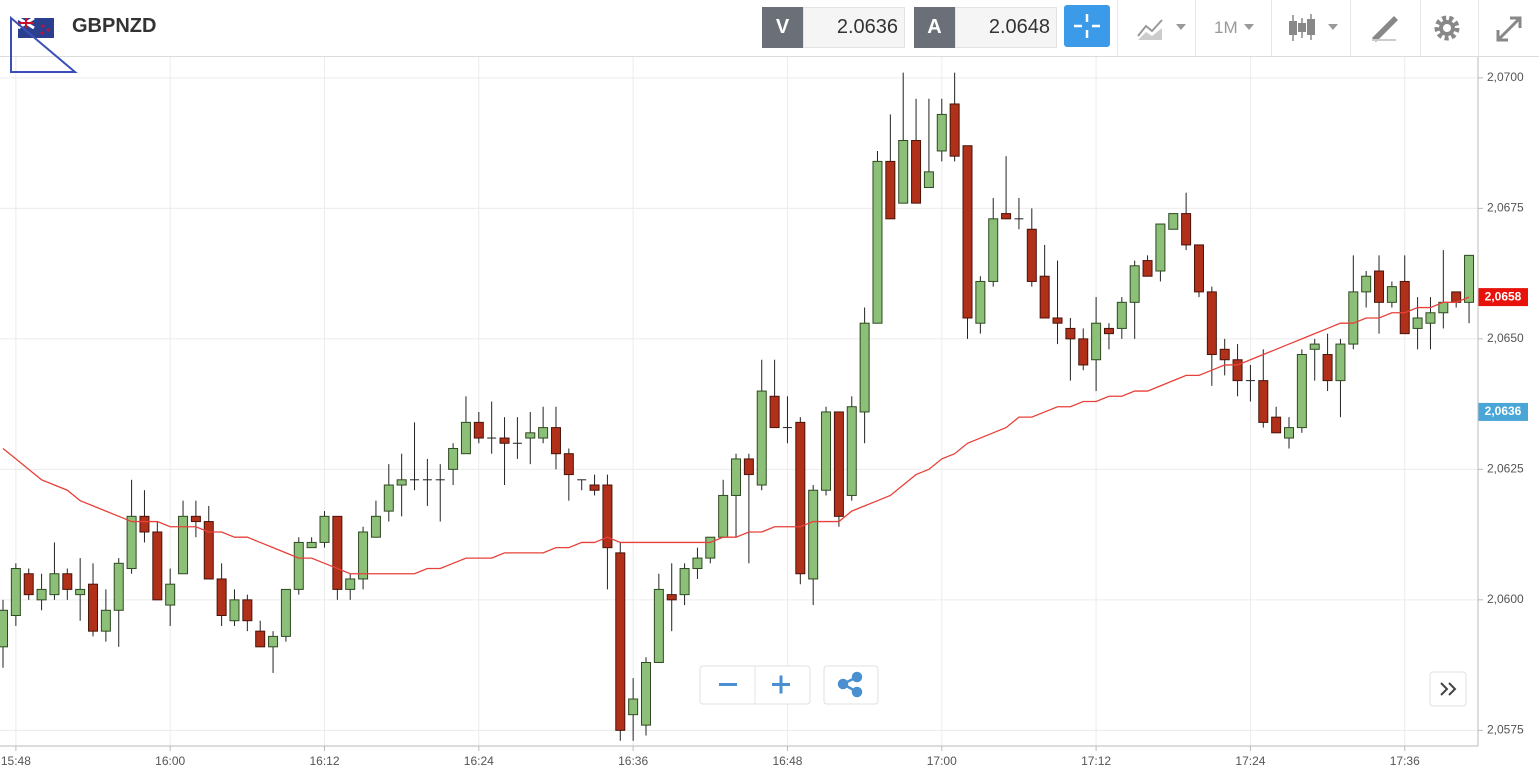  Describe the element at coordinates (1087, 26) in the screenshot. I see `crosshair-button` at that location.